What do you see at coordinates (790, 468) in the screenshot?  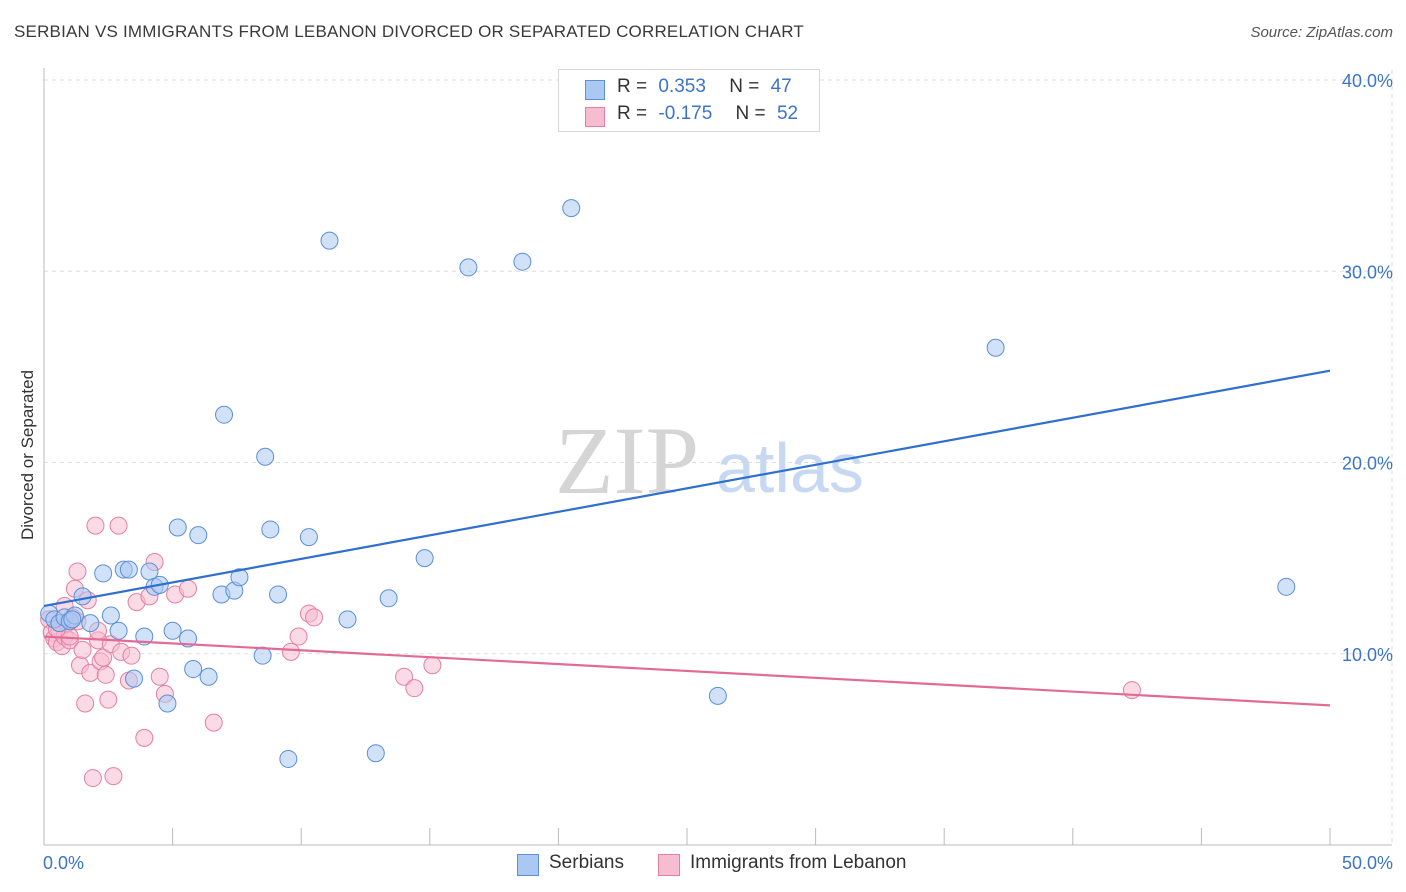 I see `watermark-atlas: atlas` at bounding box center [790, 468].